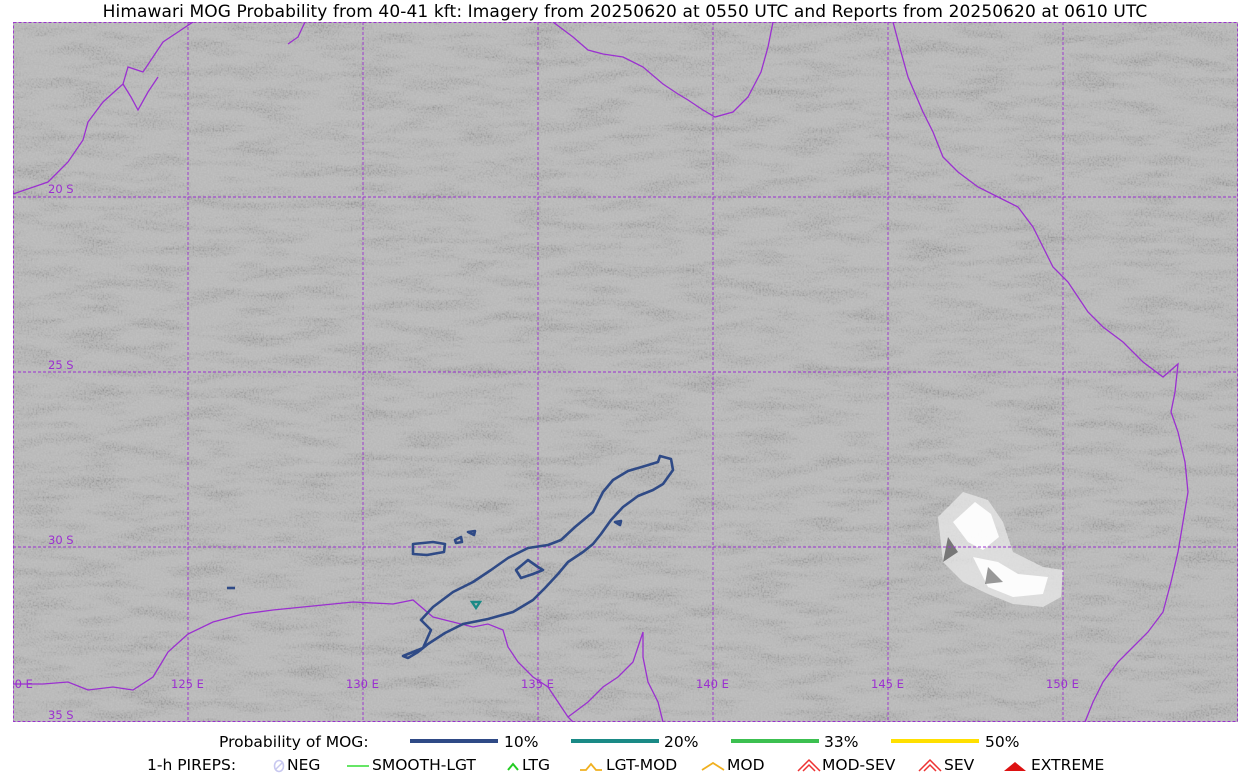  I want to click on pirep-label-mod-sev: MOD-SEV, so click(859, 765).